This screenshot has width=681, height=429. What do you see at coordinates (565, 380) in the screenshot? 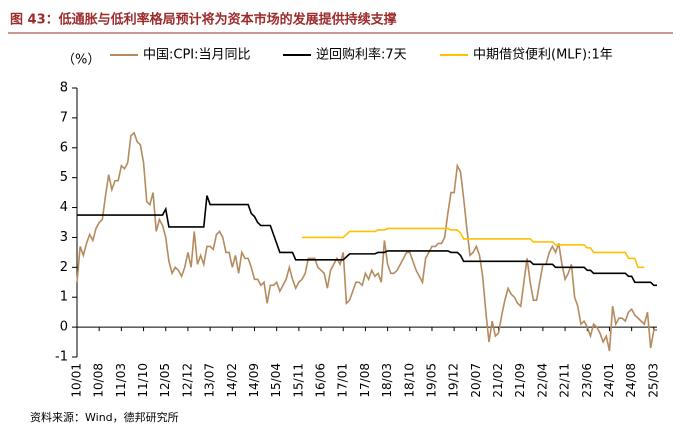
I see `x-tick-label: 22/11` at bounding box center [565, 380].